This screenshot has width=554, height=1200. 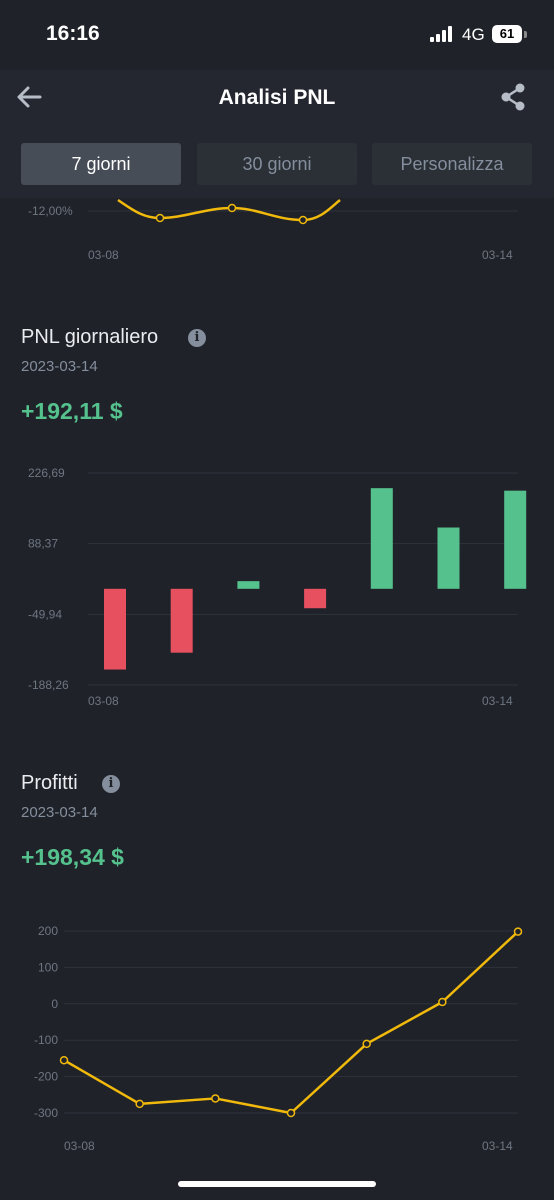 I want to click on y-tick-label: -12,00%, so click(x=50, y=211).